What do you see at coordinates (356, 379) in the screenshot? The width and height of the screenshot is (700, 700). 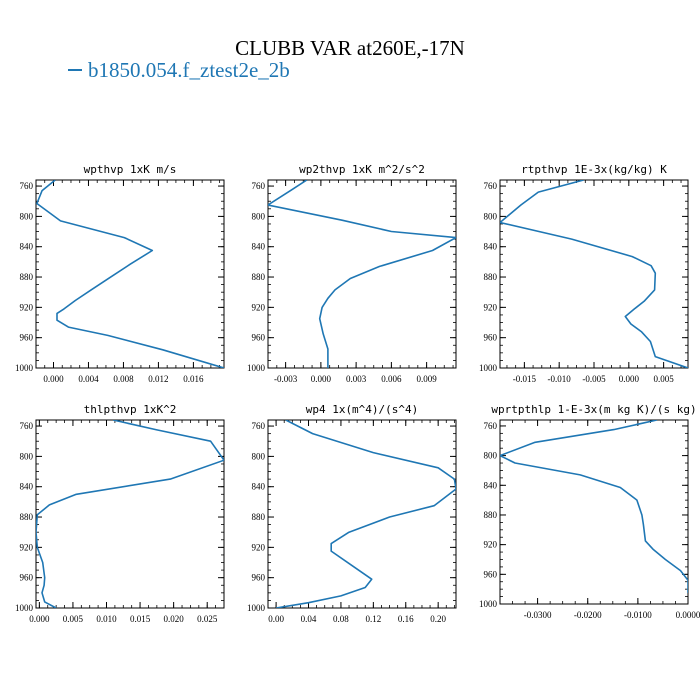 I see `x-tick-label: 0.003` at bounding box center [356, 379].